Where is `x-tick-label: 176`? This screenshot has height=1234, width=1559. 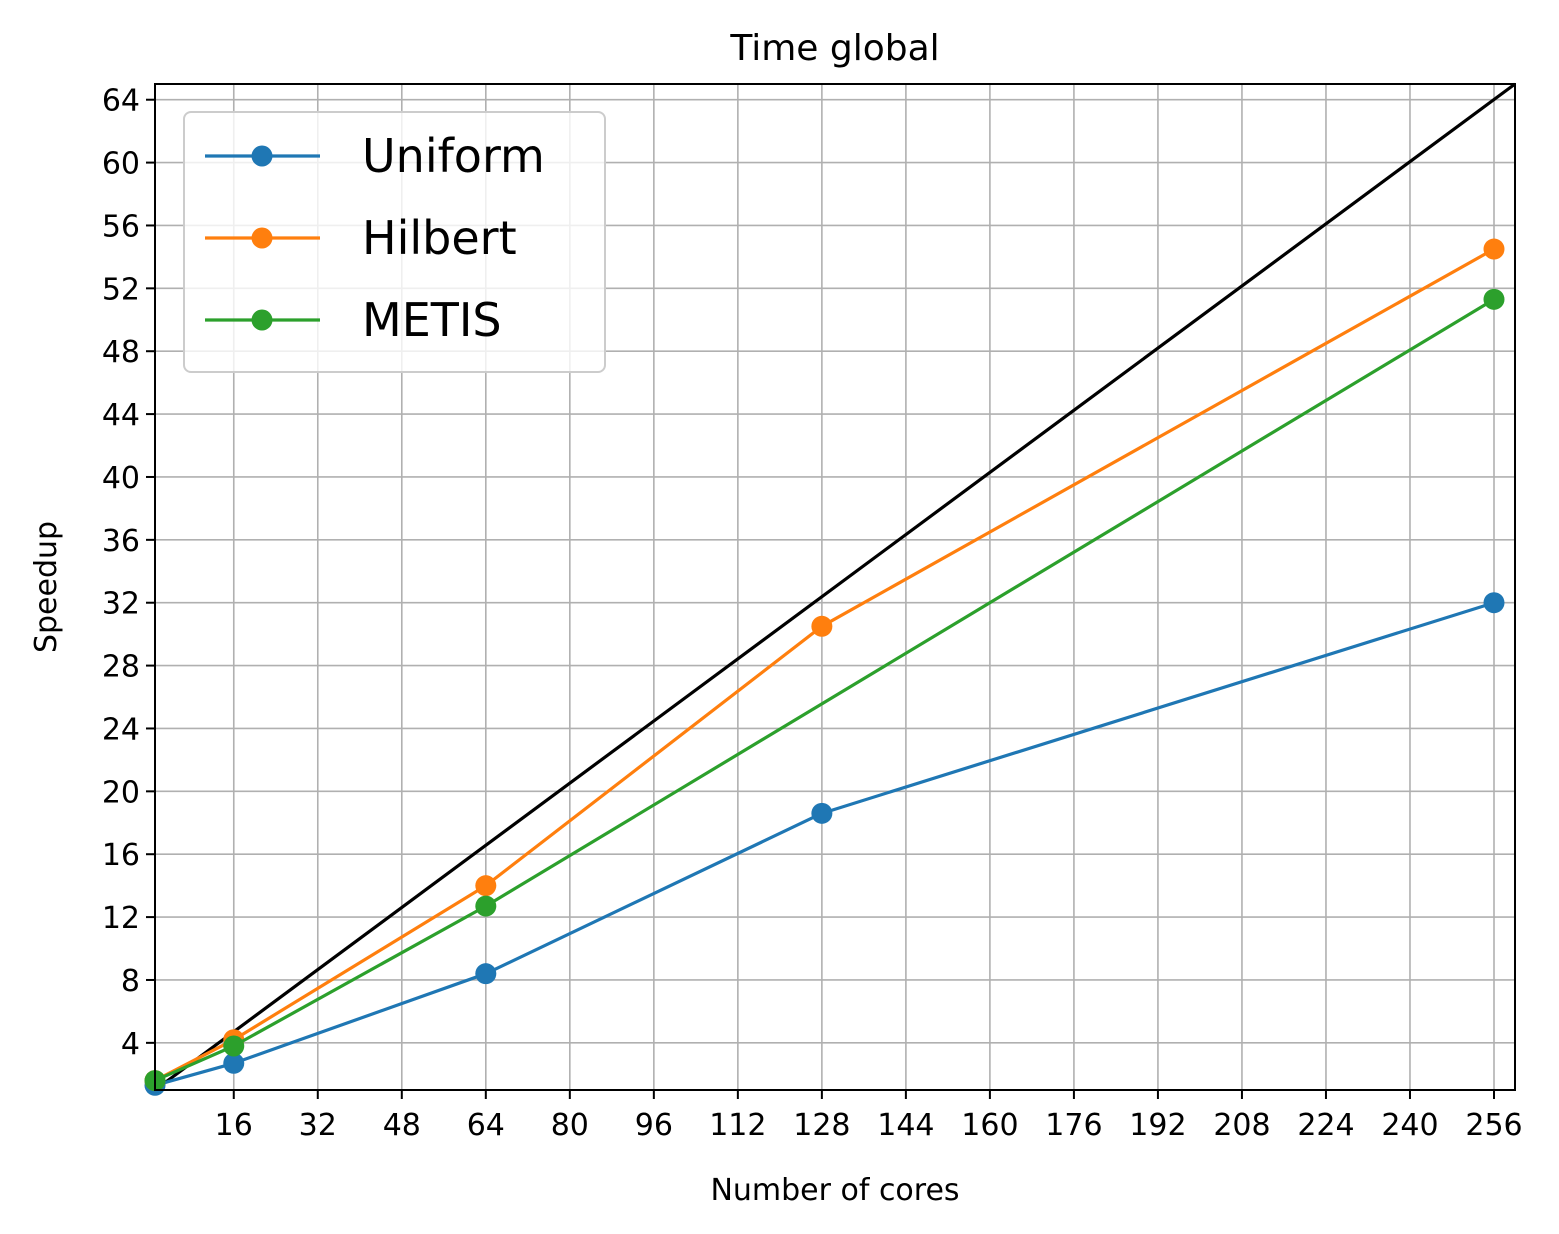 x-tick-label: 176 is located at coordinates (1073, 1125).